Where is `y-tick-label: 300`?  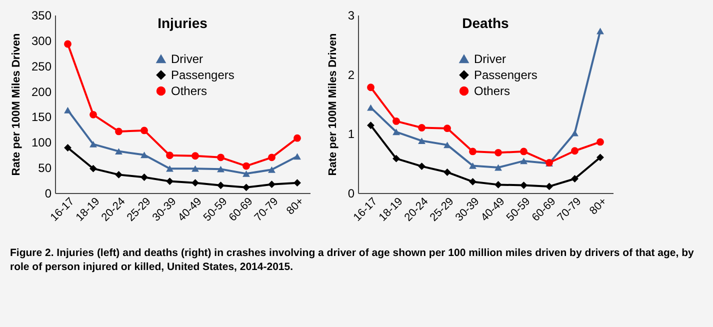 y-tick-label: 300 is located at coordinates (41, 41).